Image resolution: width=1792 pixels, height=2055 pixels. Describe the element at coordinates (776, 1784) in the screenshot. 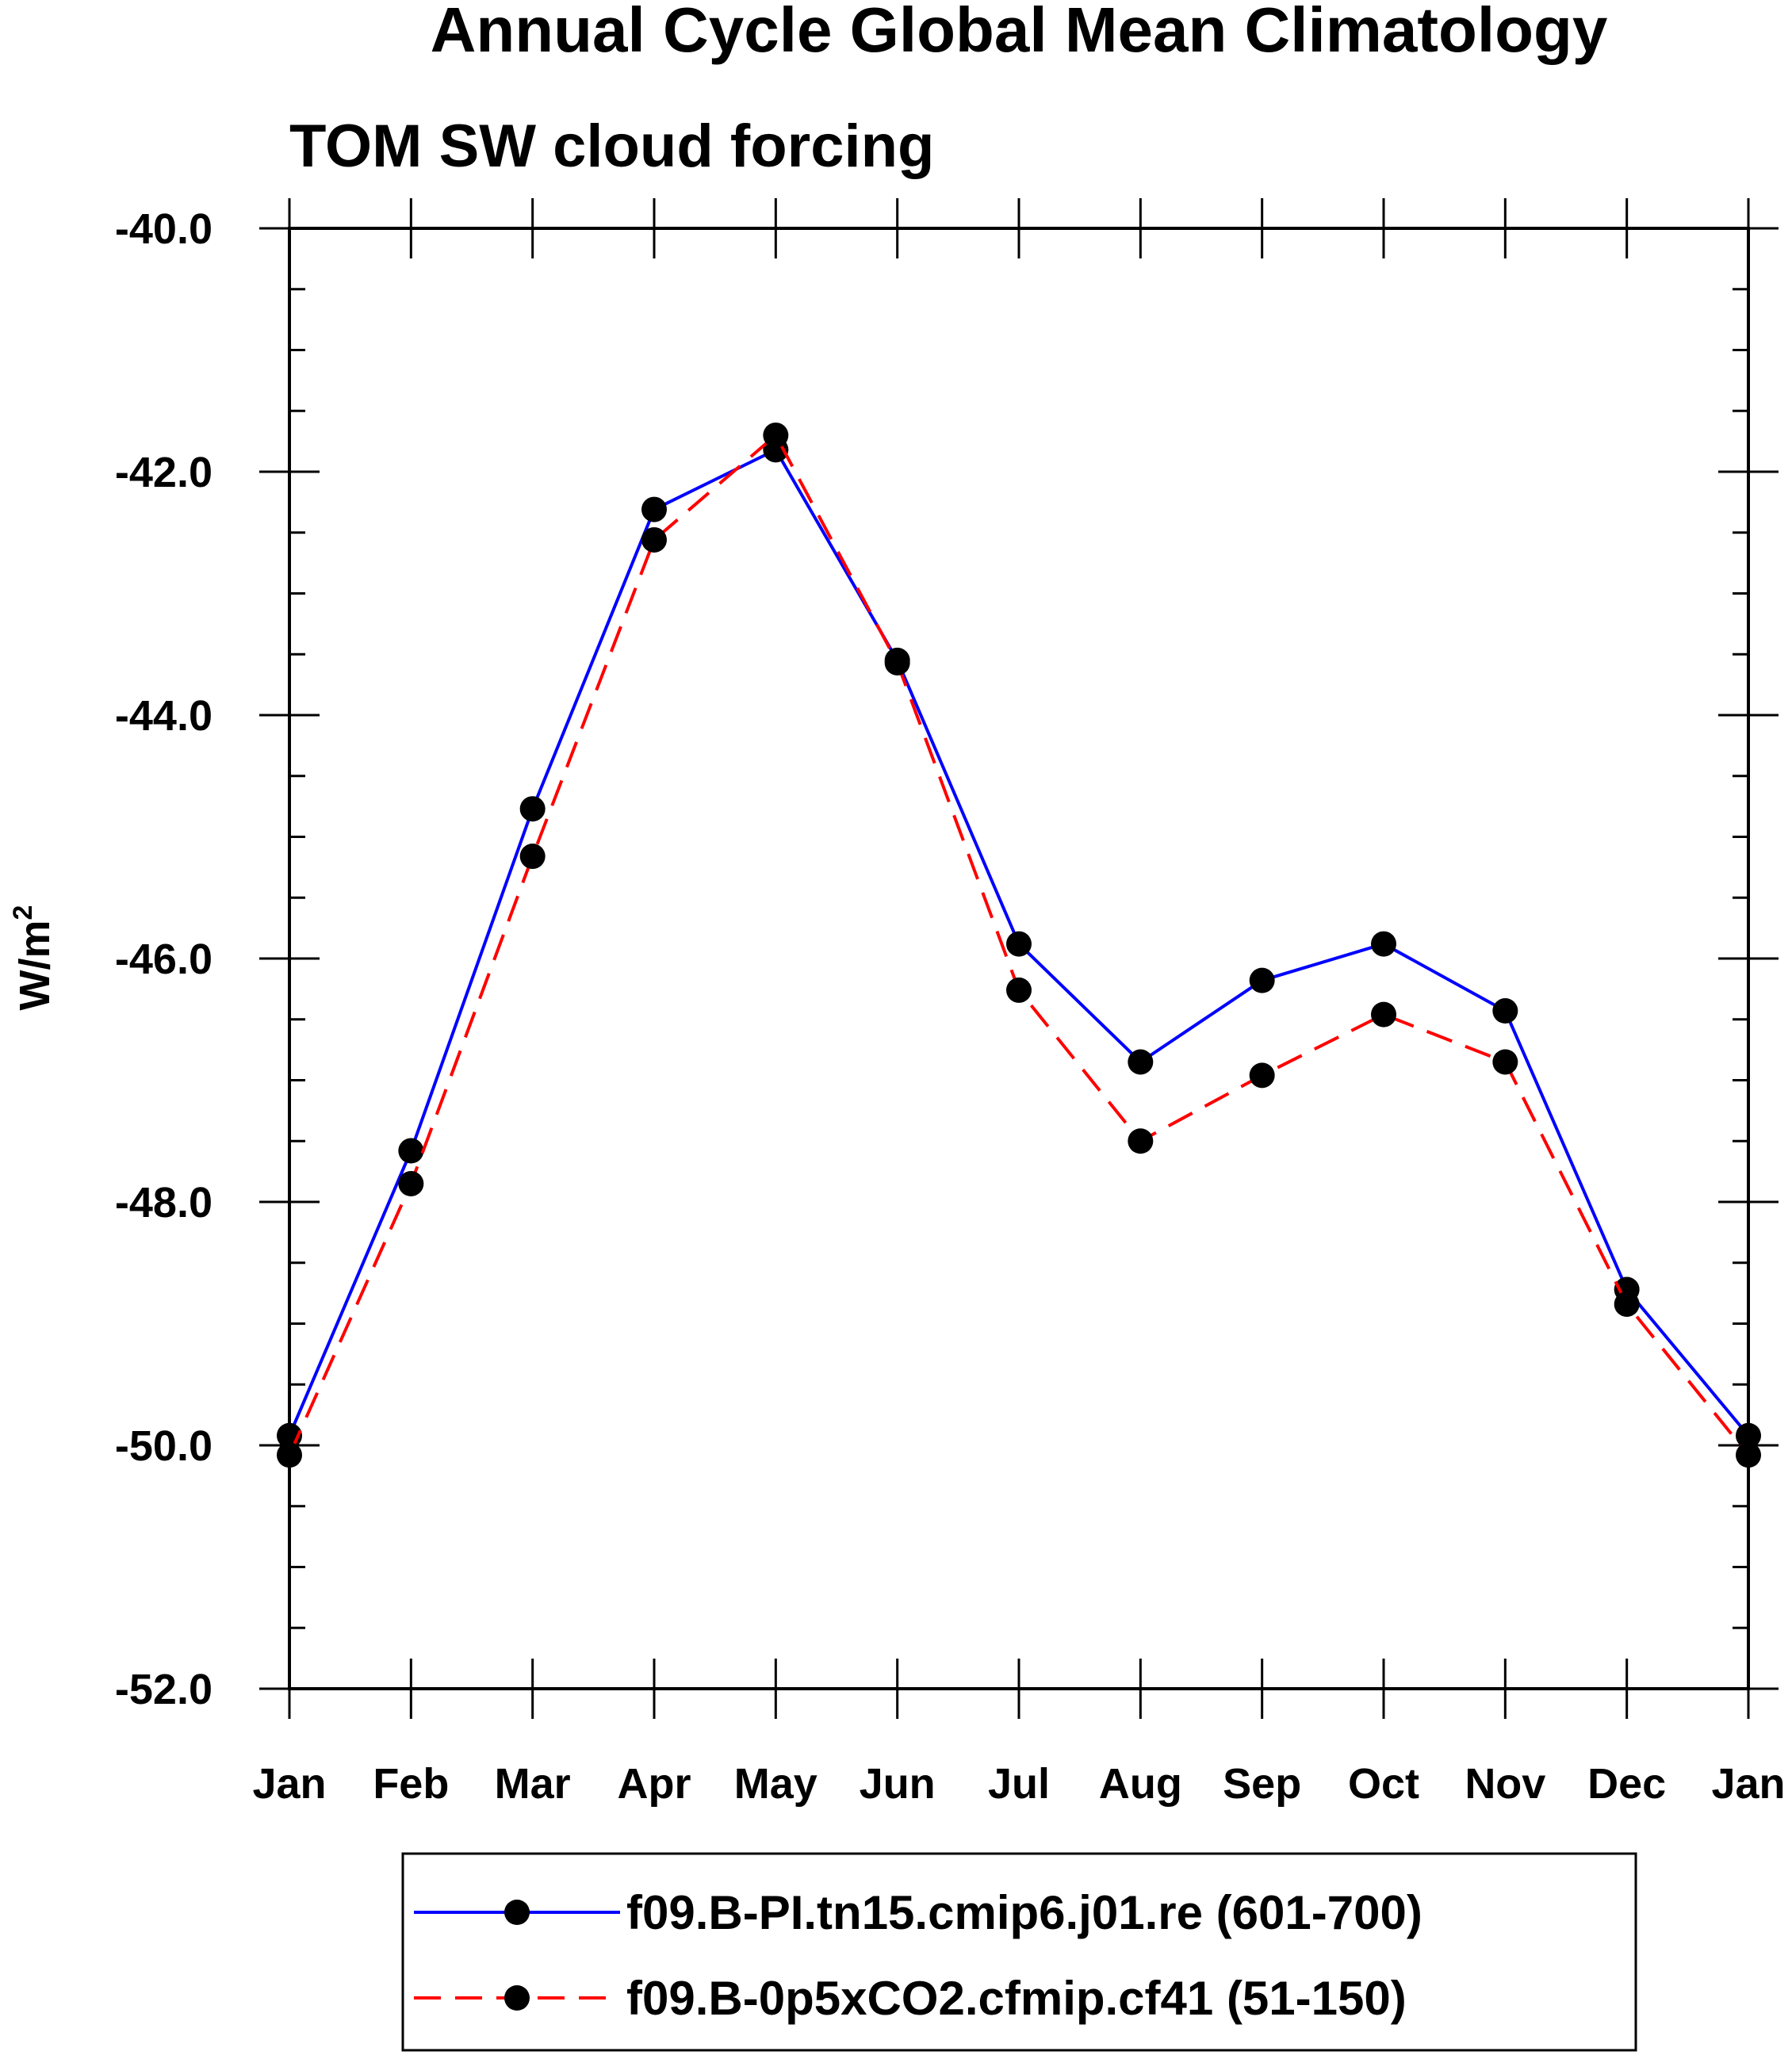

I see `x-tick-label: May` at that location.